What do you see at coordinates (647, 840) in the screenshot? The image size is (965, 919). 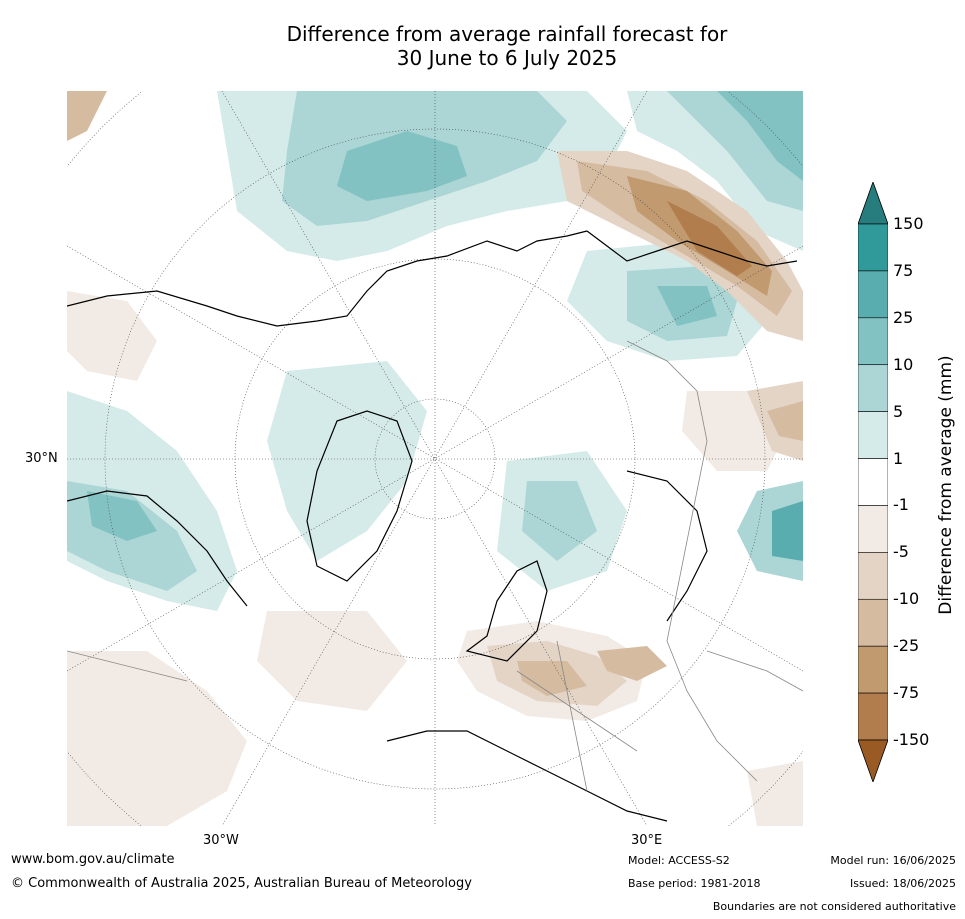 I see `lon-label-30e: 30°E` at bounding box center [647, 840].